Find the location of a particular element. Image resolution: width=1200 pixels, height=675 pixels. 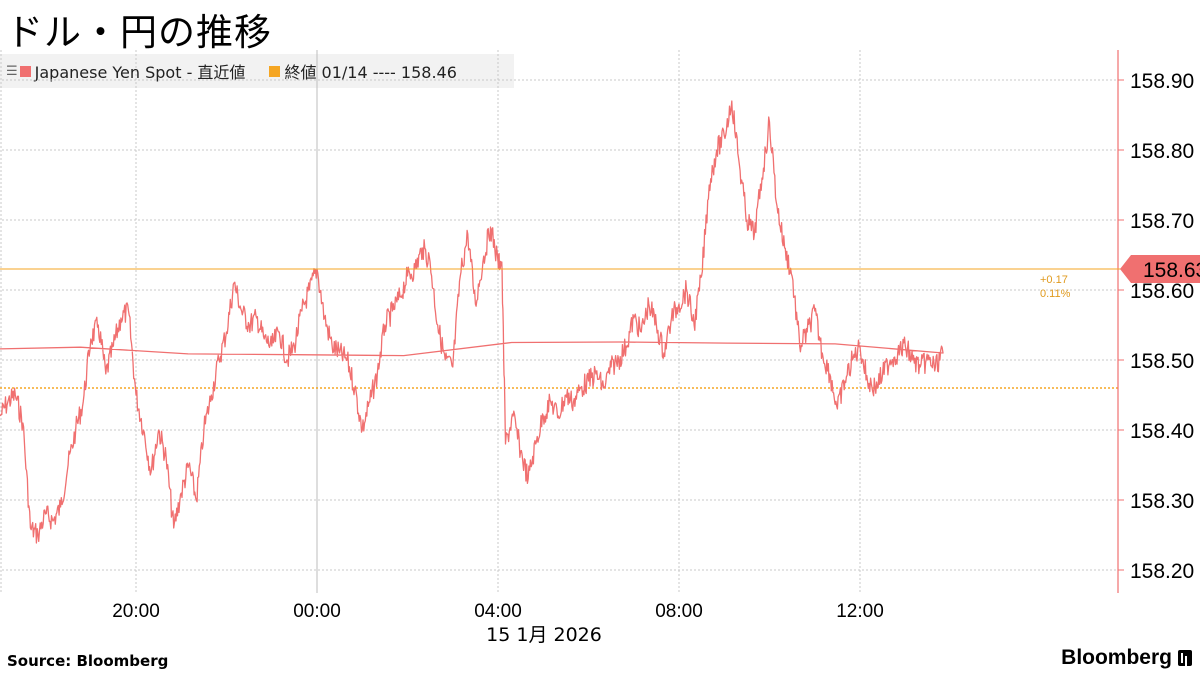

x-tick-label-0: 20:00 is located at coordinates (136, 611).